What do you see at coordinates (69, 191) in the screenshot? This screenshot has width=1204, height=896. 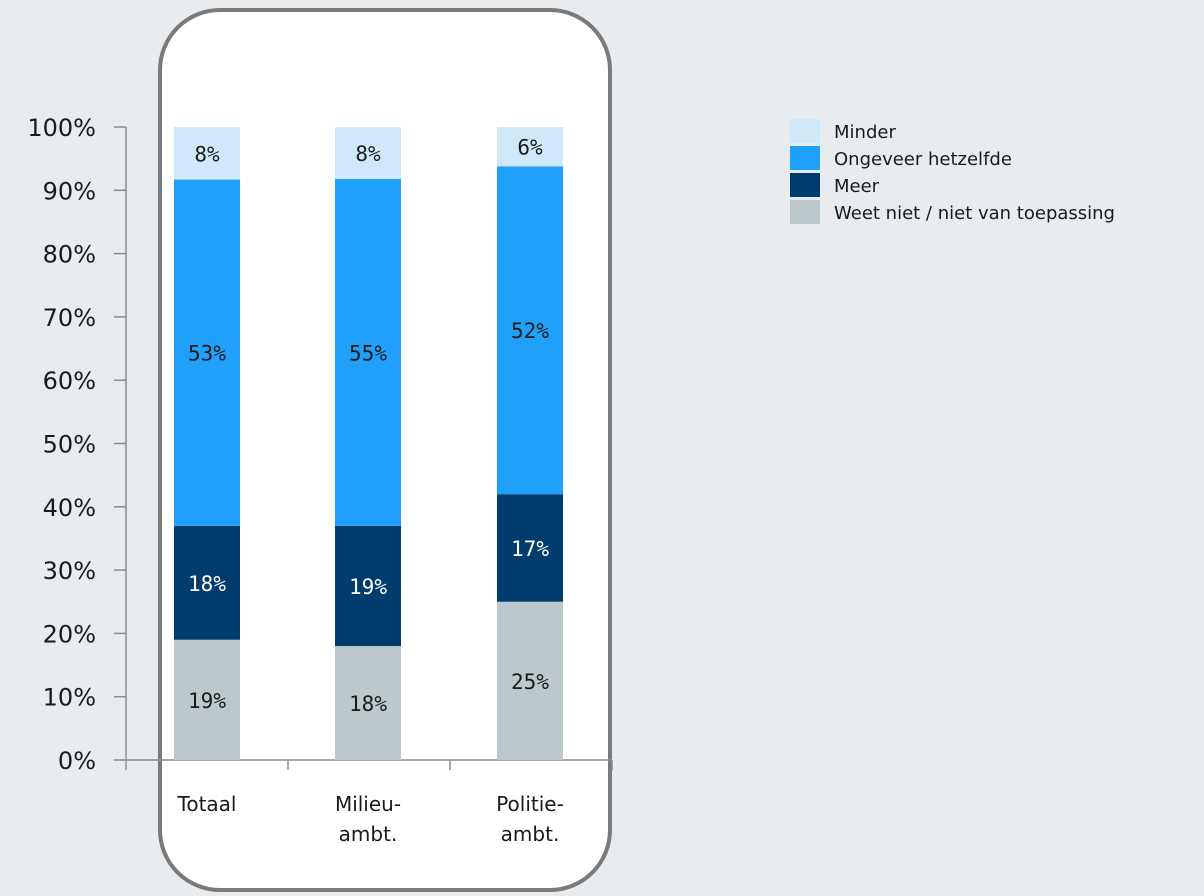 I see `y-tick-label: 90%` at bounding box center [69, 191].